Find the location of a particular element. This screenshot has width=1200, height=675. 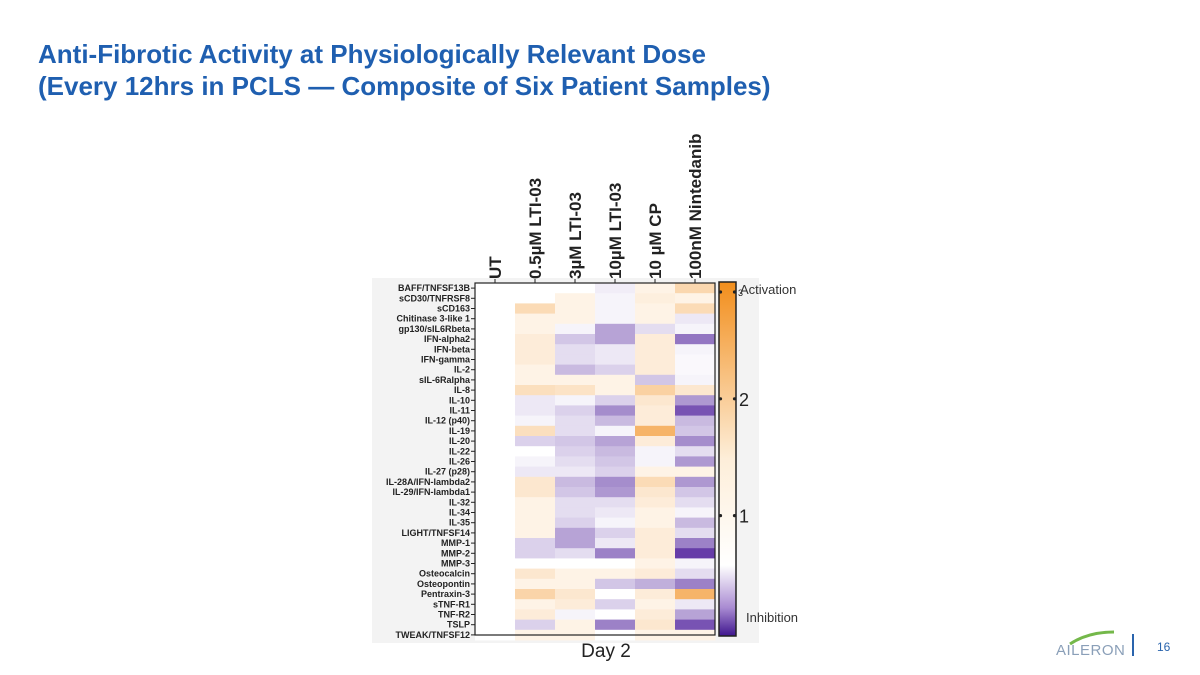

row-label: sTNF-R1 is located at coordinates (451, 604).